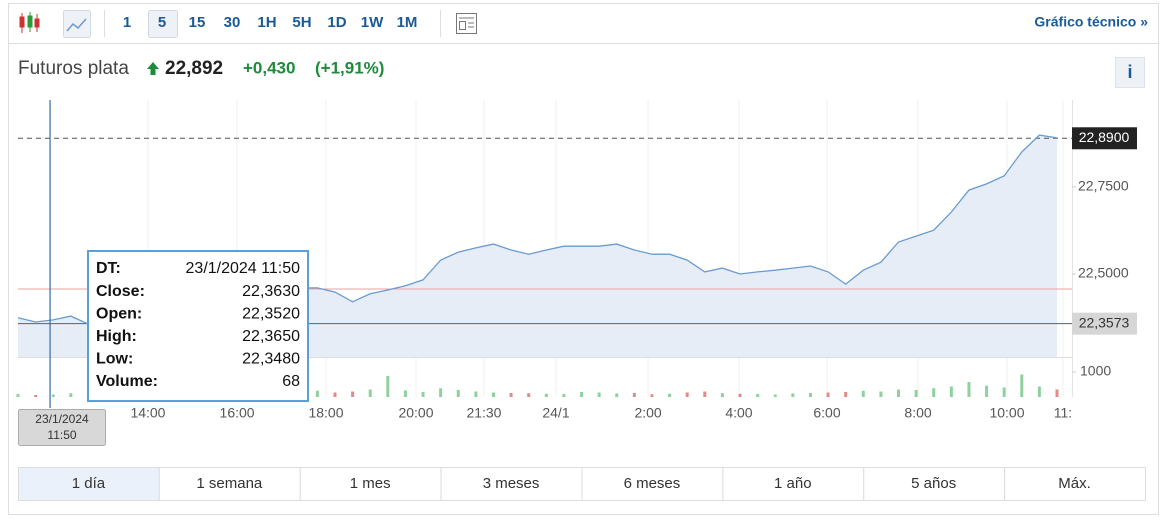  I want to click on tooltip-label: High:, so click(116, 336).